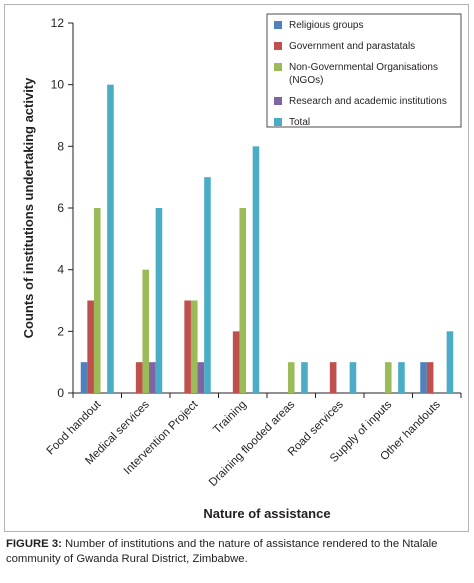 Image resolution: width=474 pixels, height=583 pixels. What do you see at coordinates (230, 418) in the screenshot?
I see `x-category-label: Training` at bounding box center [230, 418].